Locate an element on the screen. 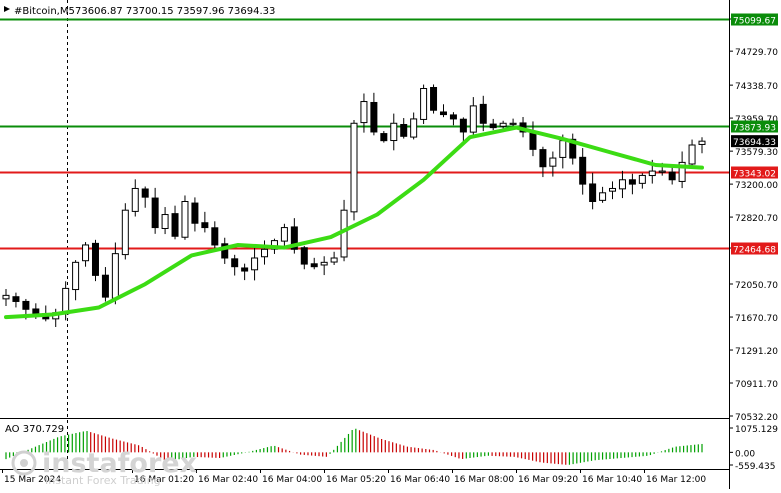 This screenshot has height=493, width=781. symbol-marker-icon is located at coordinates (7, 9).